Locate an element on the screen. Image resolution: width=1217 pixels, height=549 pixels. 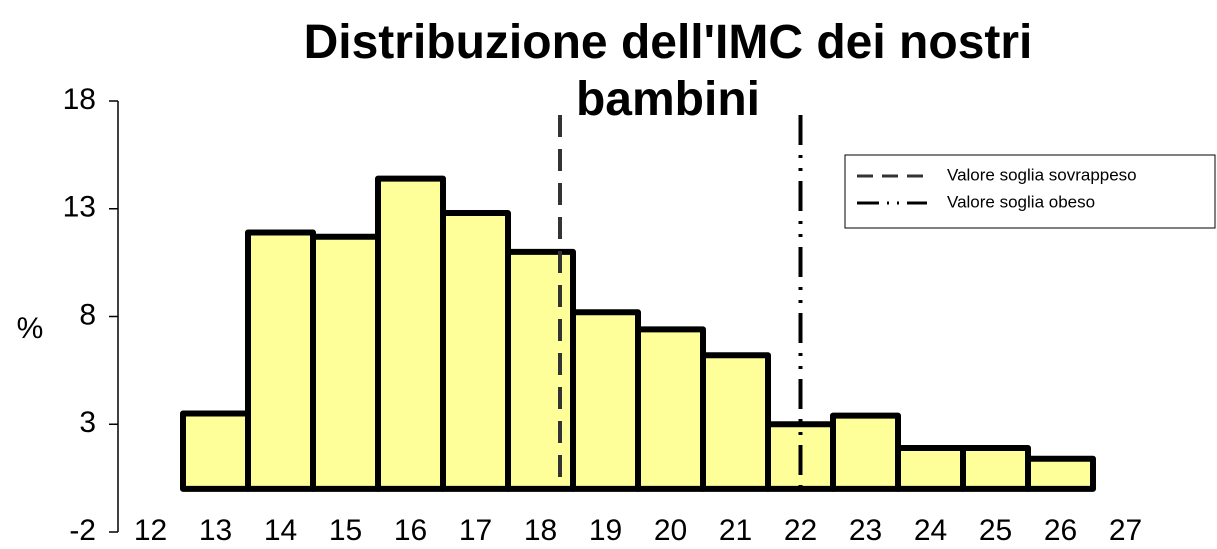
x-tick-label: 13 is located at coordinates (215, 530).